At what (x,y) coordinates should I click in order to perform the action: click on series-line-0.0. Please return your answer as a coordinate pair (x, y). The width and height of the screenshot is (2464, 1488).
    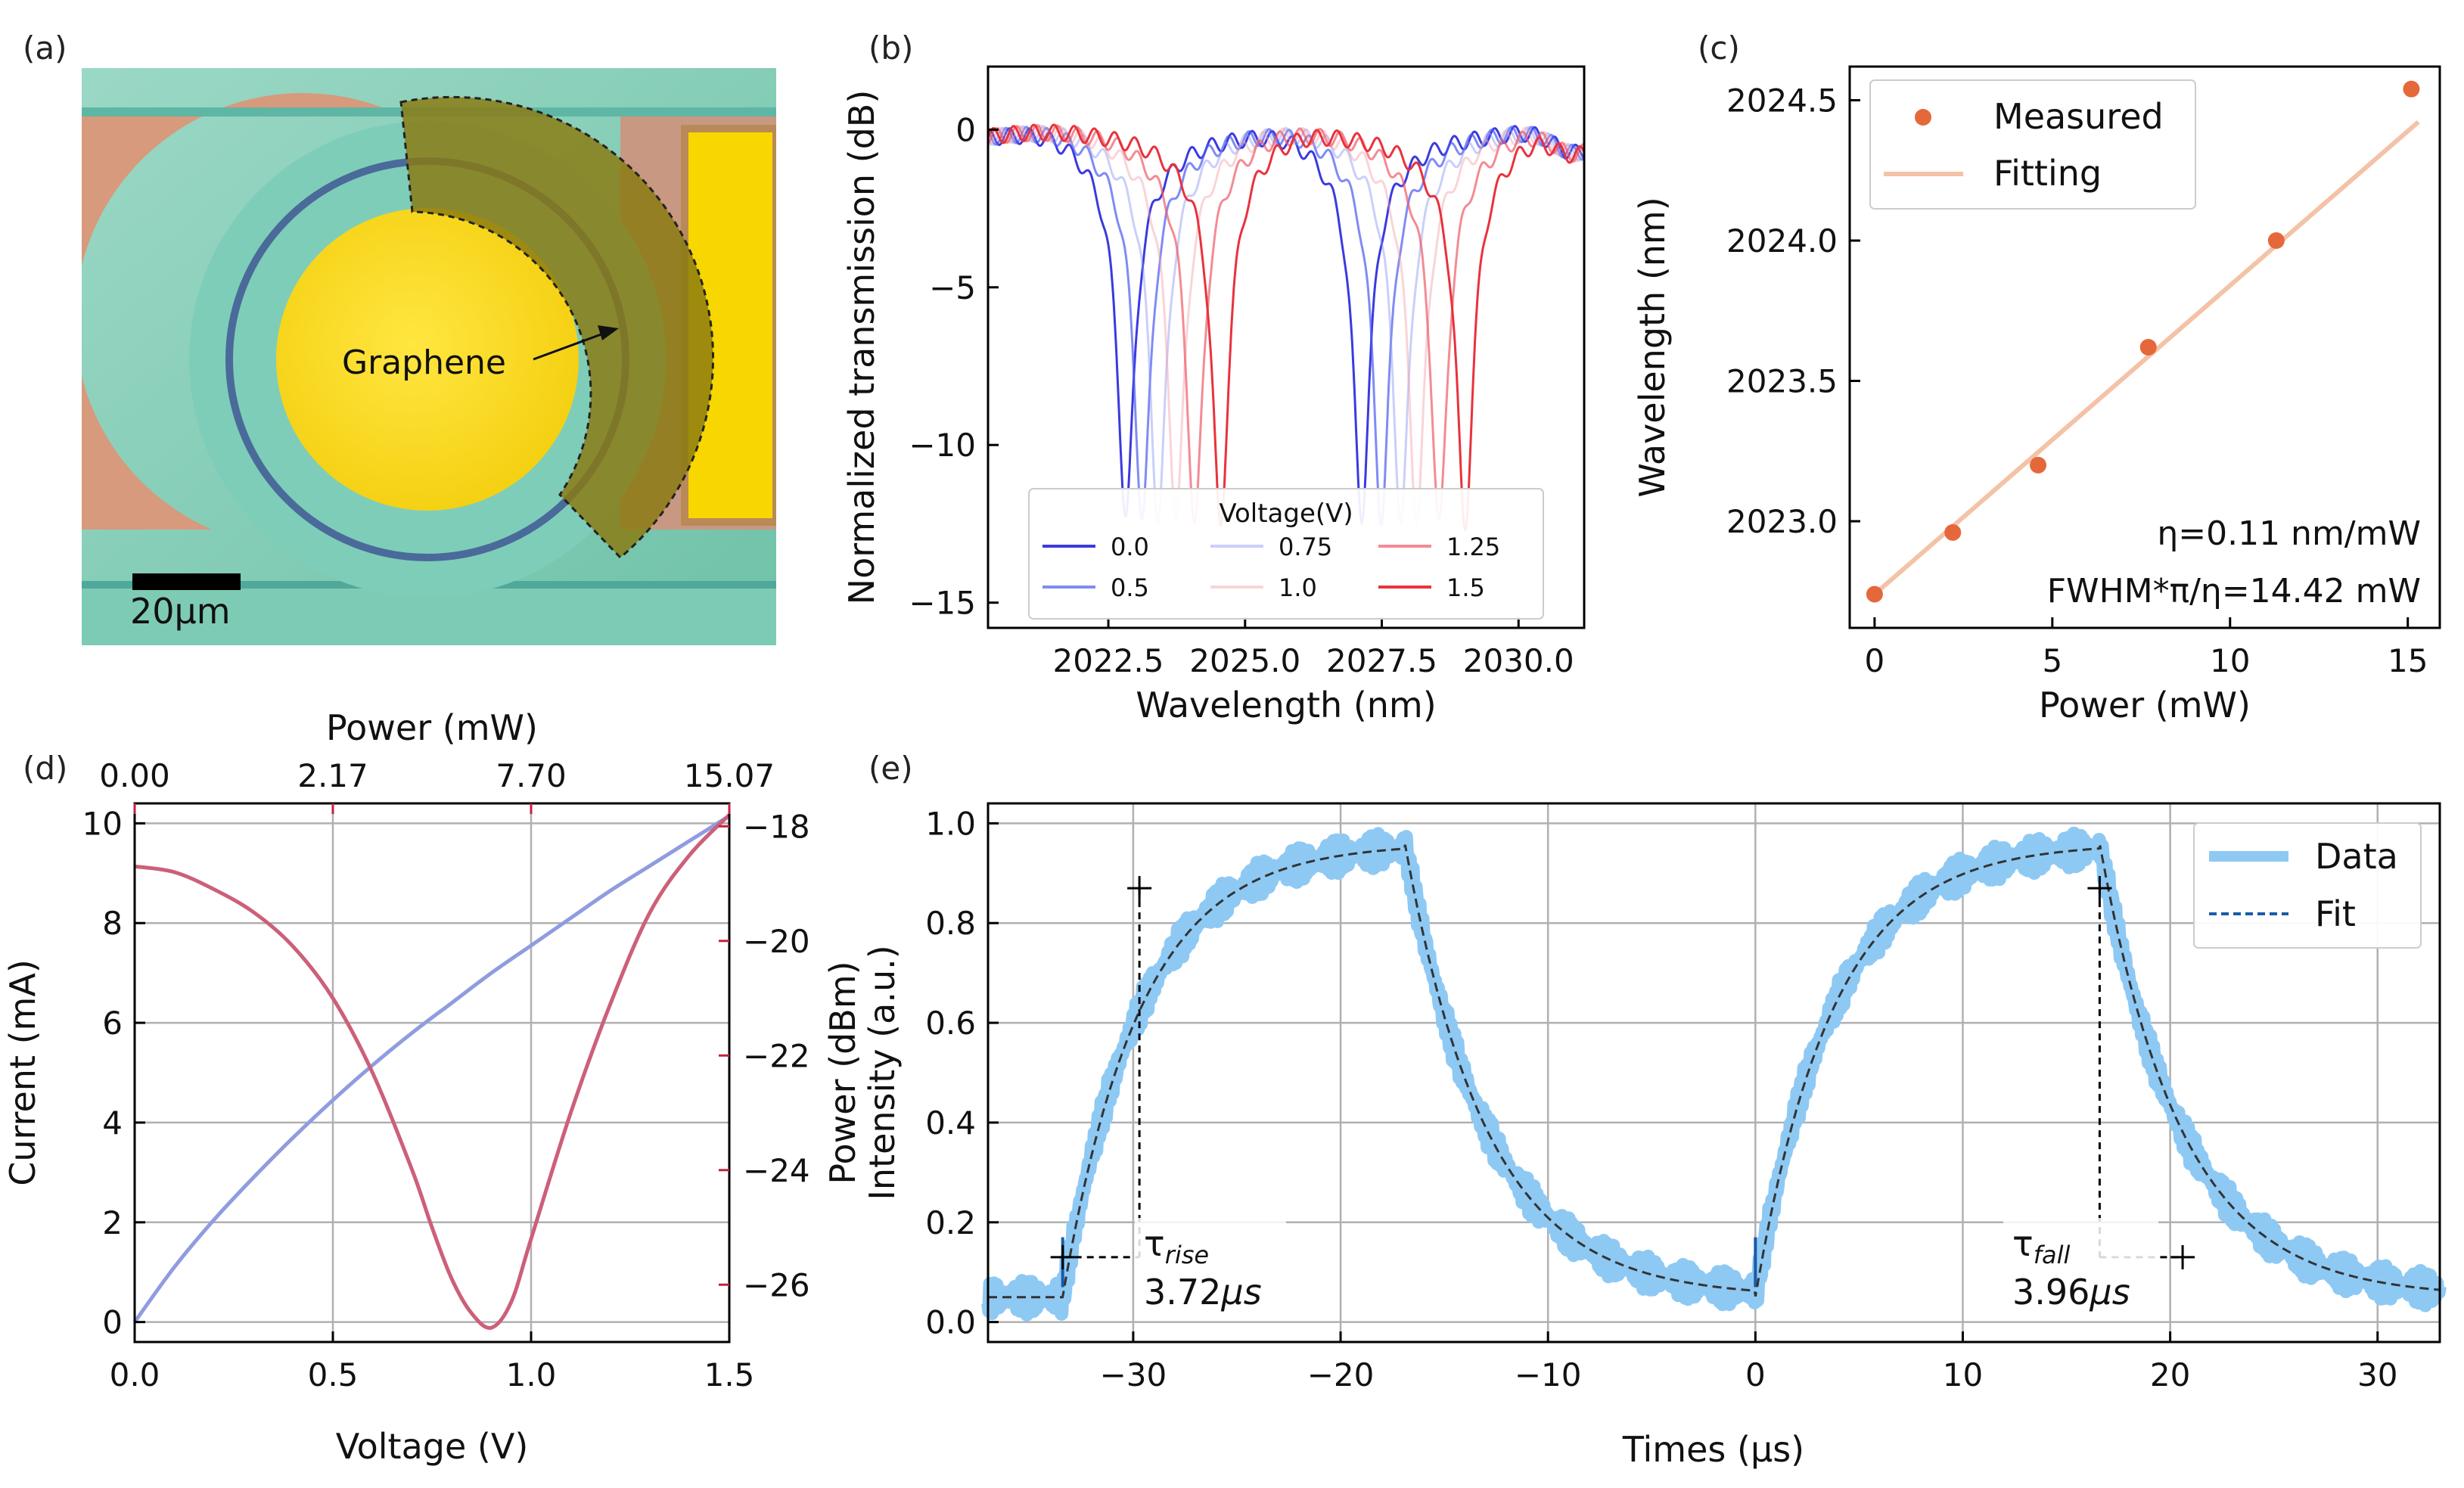
    Looking at the image, I should click on (1286, 326).